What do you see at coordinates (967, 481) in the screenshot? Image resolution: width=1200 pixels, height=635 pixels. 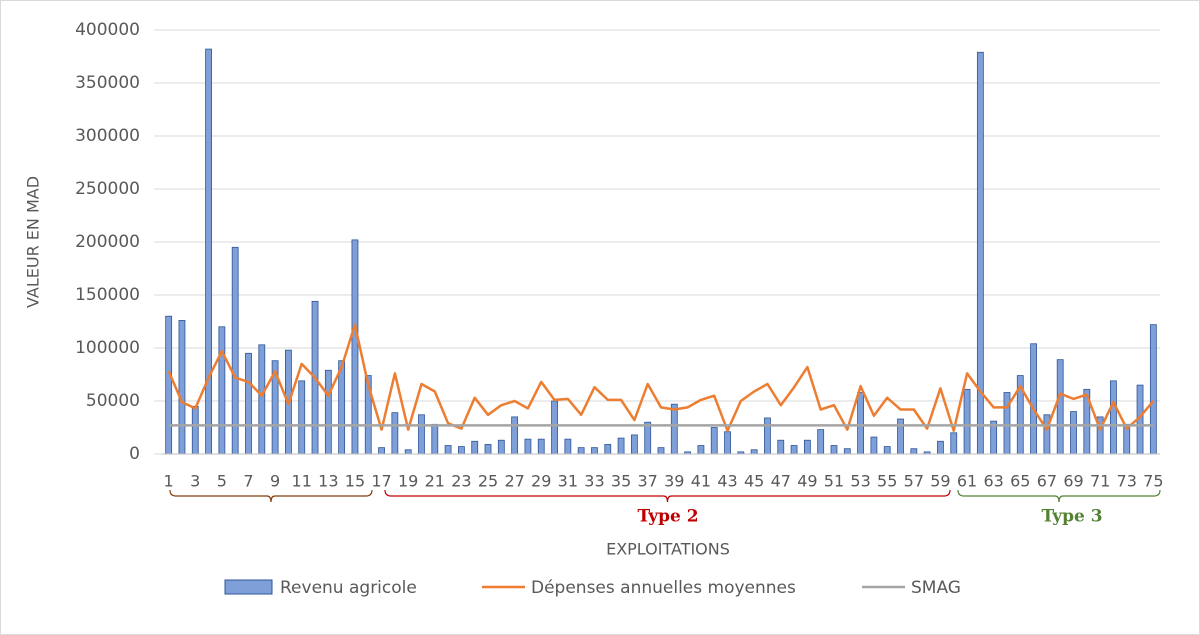 I see `x-tick-label: 61` at bounding box center [967, 481].